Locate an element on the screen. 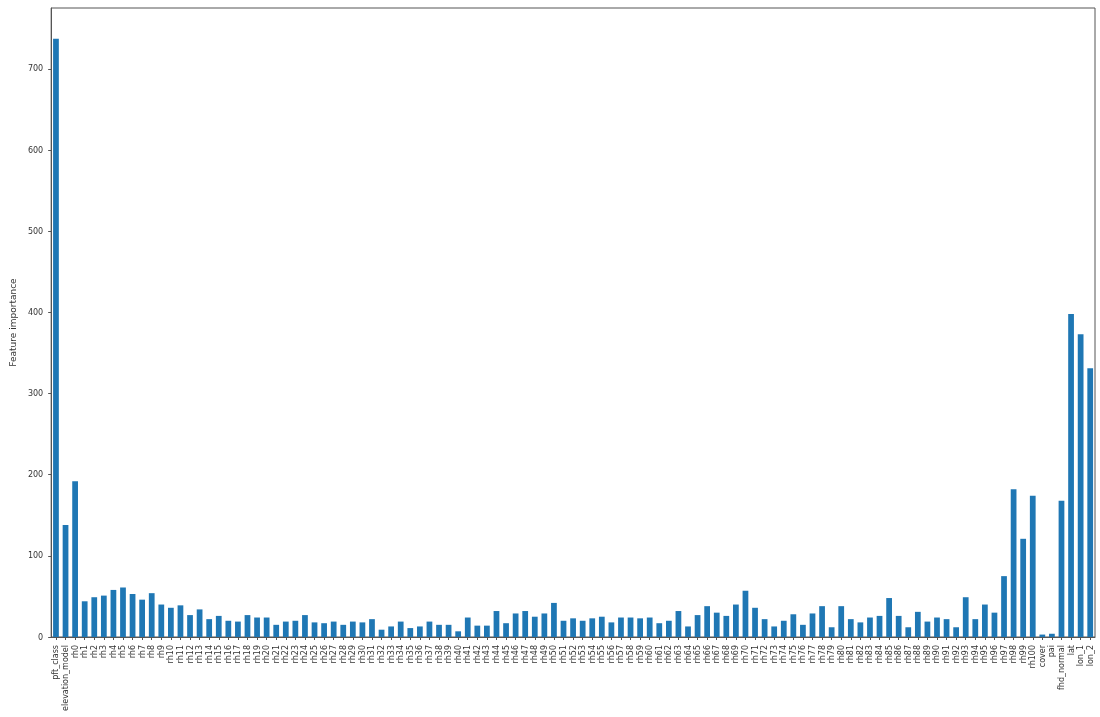 This screenshot has height=717, width=1100. x-tick-label: rh61 is located at coordinates (659, 654).